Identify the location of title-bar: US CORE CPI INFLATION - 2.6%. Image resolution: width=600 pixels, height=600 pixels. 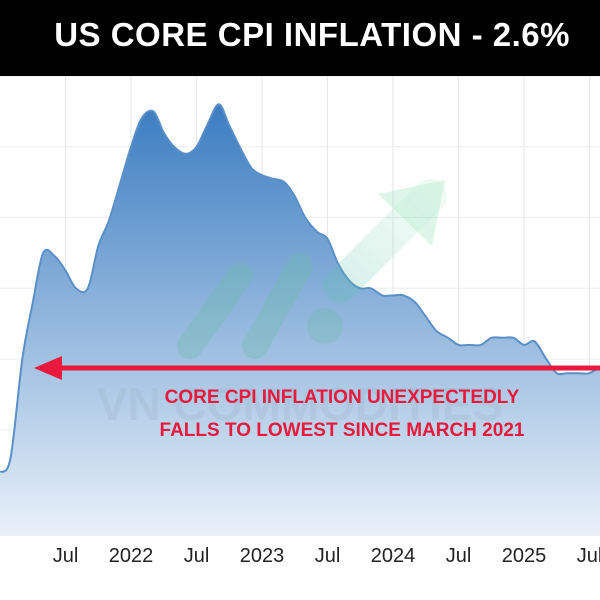
(300, 38).